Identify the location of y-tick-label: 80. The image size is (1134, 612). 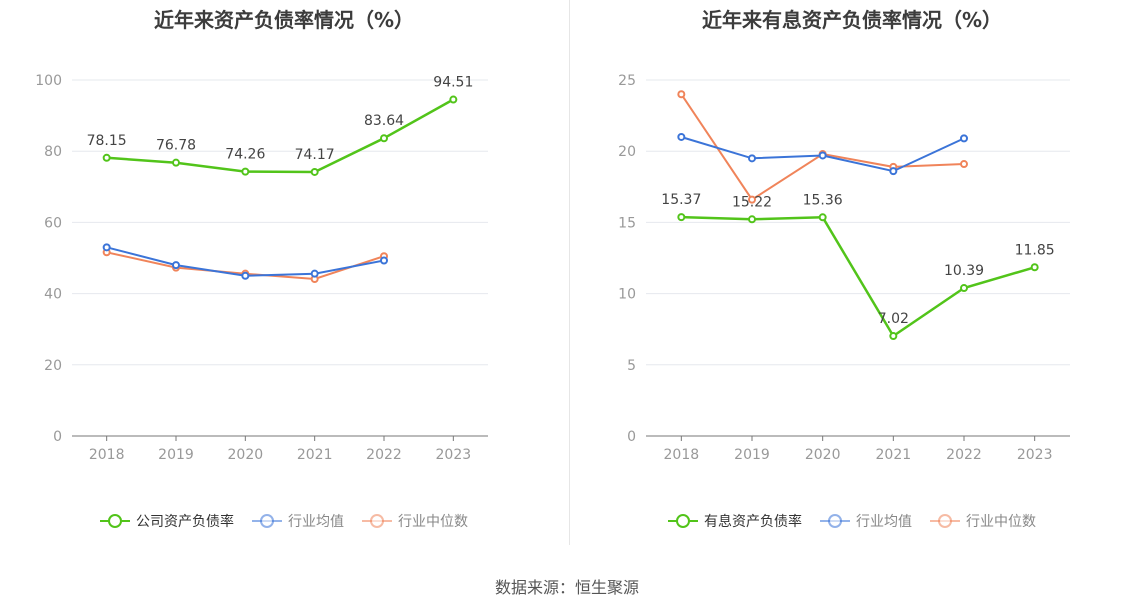
(53, 152).